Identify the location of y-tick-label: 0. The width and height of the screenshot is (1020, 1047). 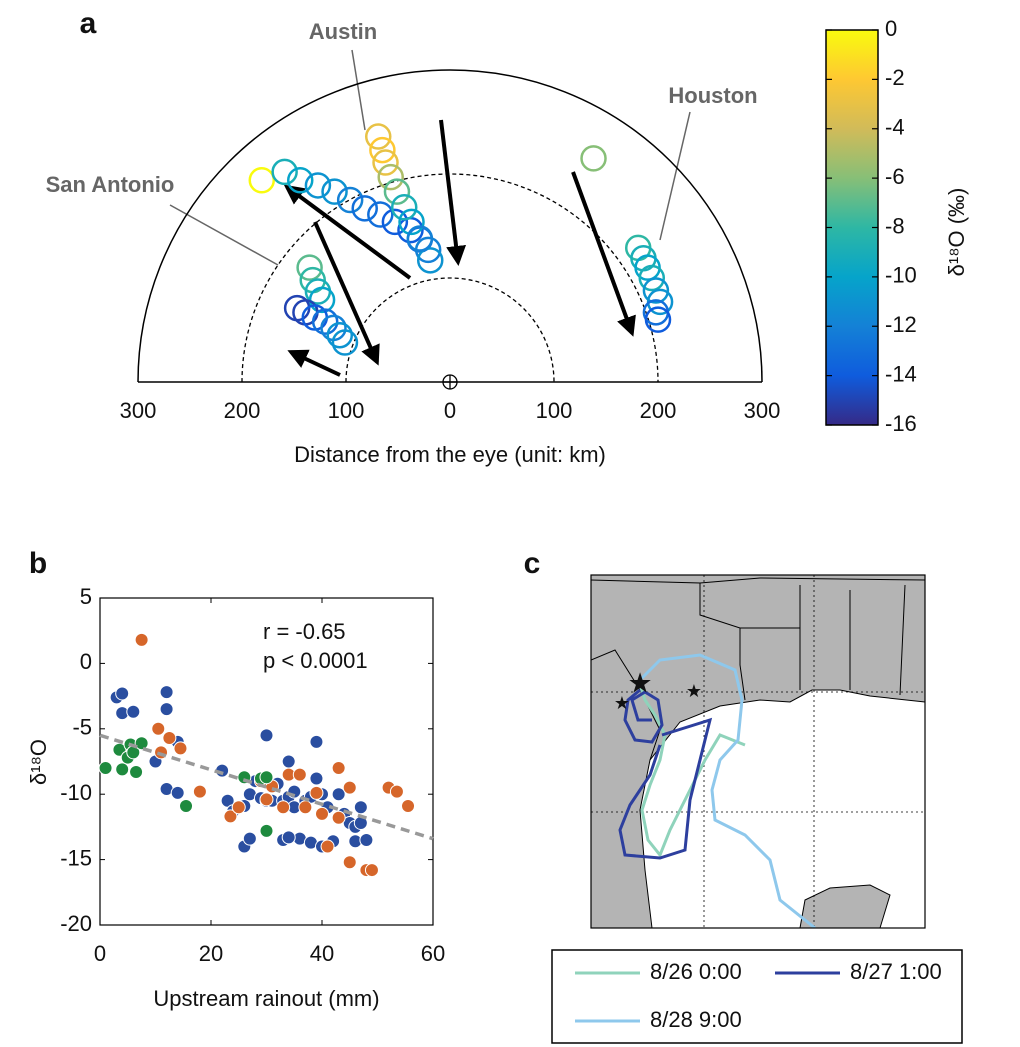
(86, 661).